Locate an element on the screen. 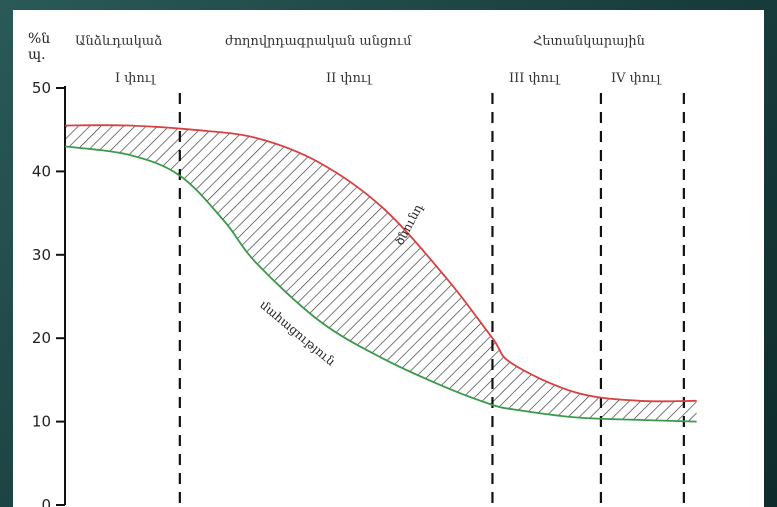 The width and height of the screenshot is (777, 507). y-tick-label-30: 30 is located at coordinates (41, 255).